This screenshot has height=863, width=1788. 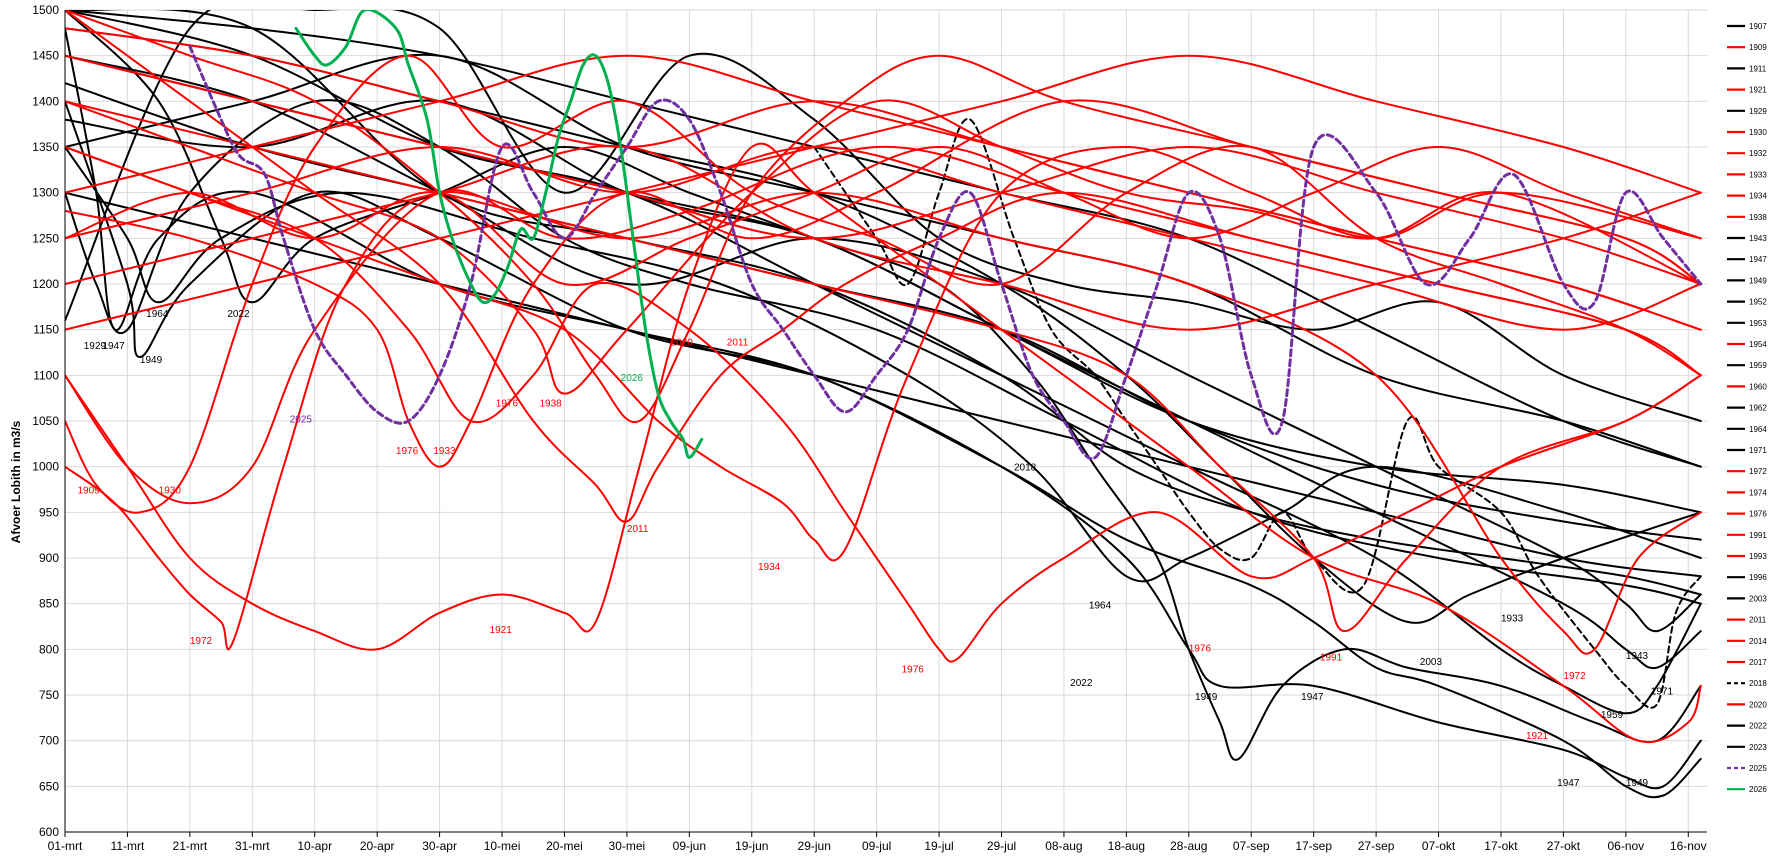 What do you see at coordinates (1758, 662) in the screenshot?
I see `legend-label: 2017` at bounding box center [1758, 662].